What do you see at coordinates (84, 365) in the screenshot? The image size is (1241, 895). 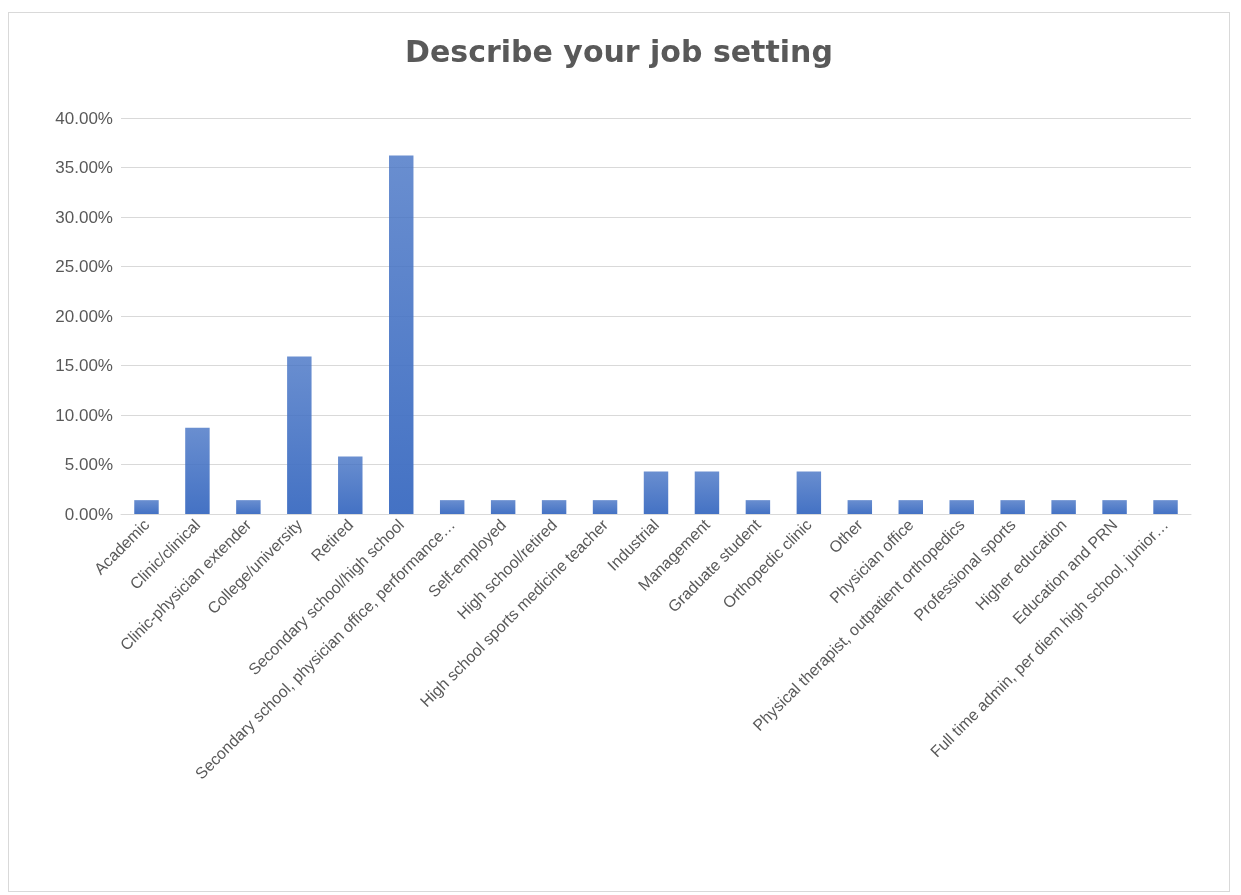 I see `y-tick-label: 15.00%` at bounding box center [84, 365].